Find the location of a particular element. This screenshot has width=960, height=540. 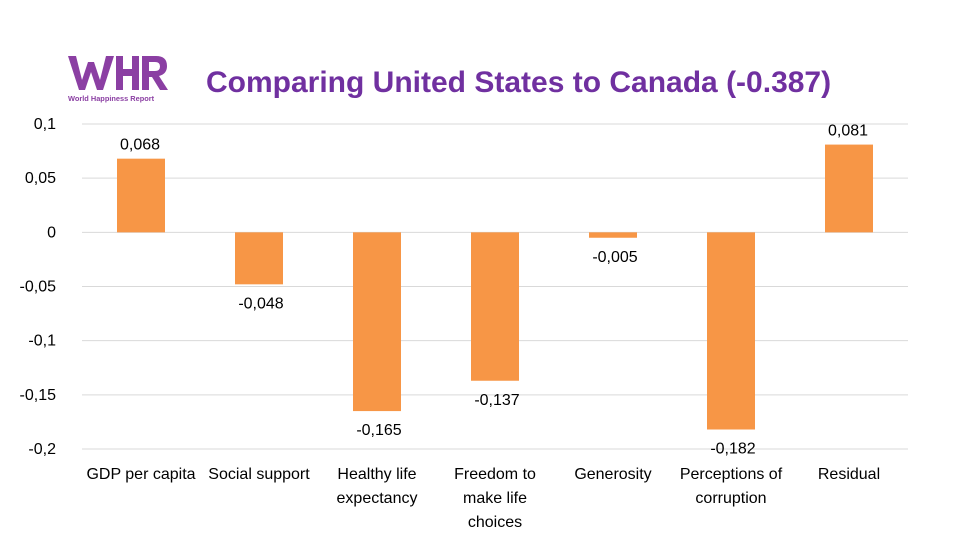

category-label: Residual is located at coordinates (849, 474).